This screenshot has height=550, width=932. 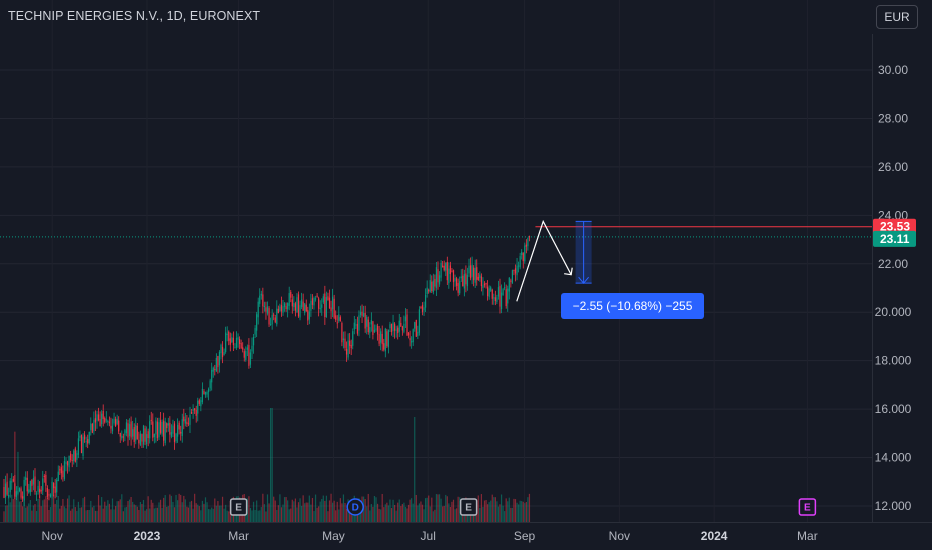 What do you see at coordinates (897, 17) in the screenshot?
I see `currency-button: EUR` at bounding box center [897, 17].